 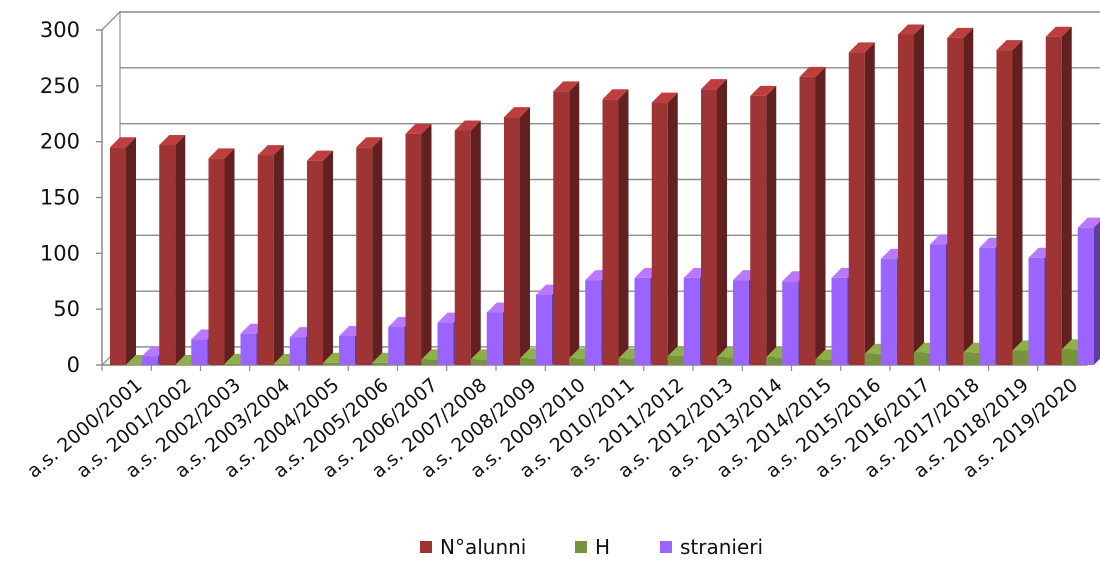 I want to click on y-tick-label: 0, so click(x=73, y=365).